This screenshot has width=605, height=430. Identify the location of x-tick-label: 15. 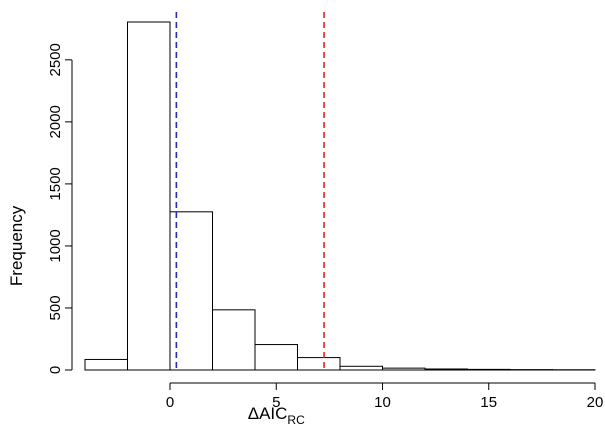
(488, 402).